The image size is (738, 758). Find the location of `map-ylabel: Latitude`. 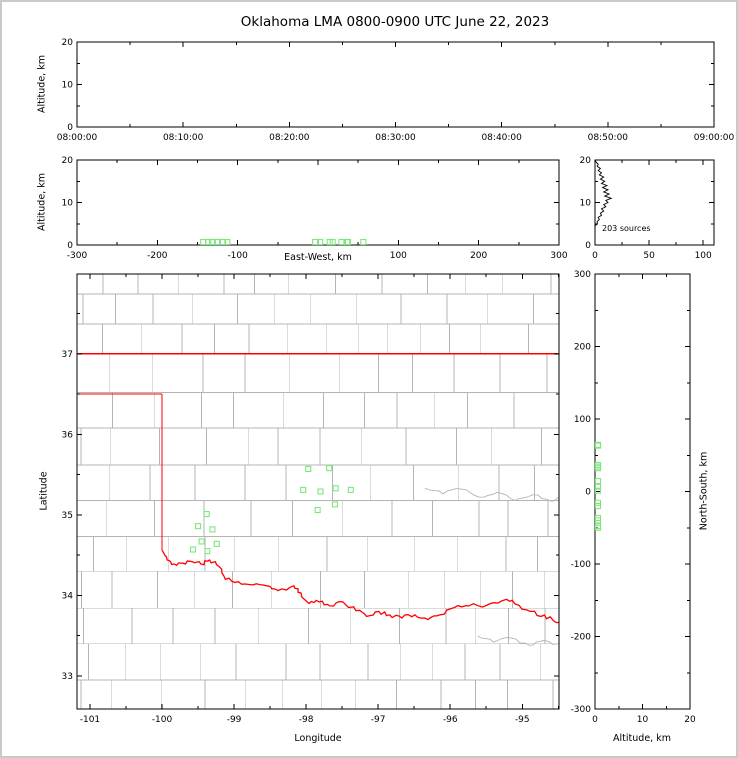

map-ylabel: Latitude is located at coordinates (44, 491).